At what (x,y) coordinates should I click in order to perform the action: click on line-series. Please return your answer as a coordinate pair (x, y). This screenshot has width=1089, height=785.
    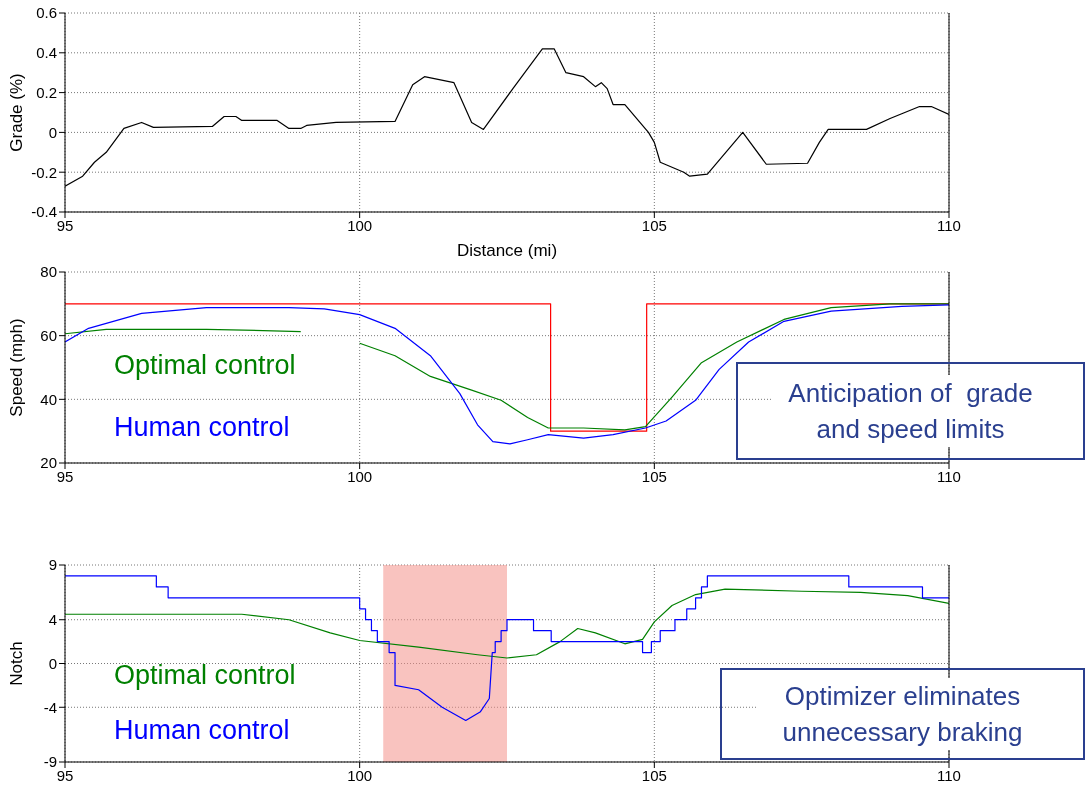
    Looking at the image, I should click on (507, 623).